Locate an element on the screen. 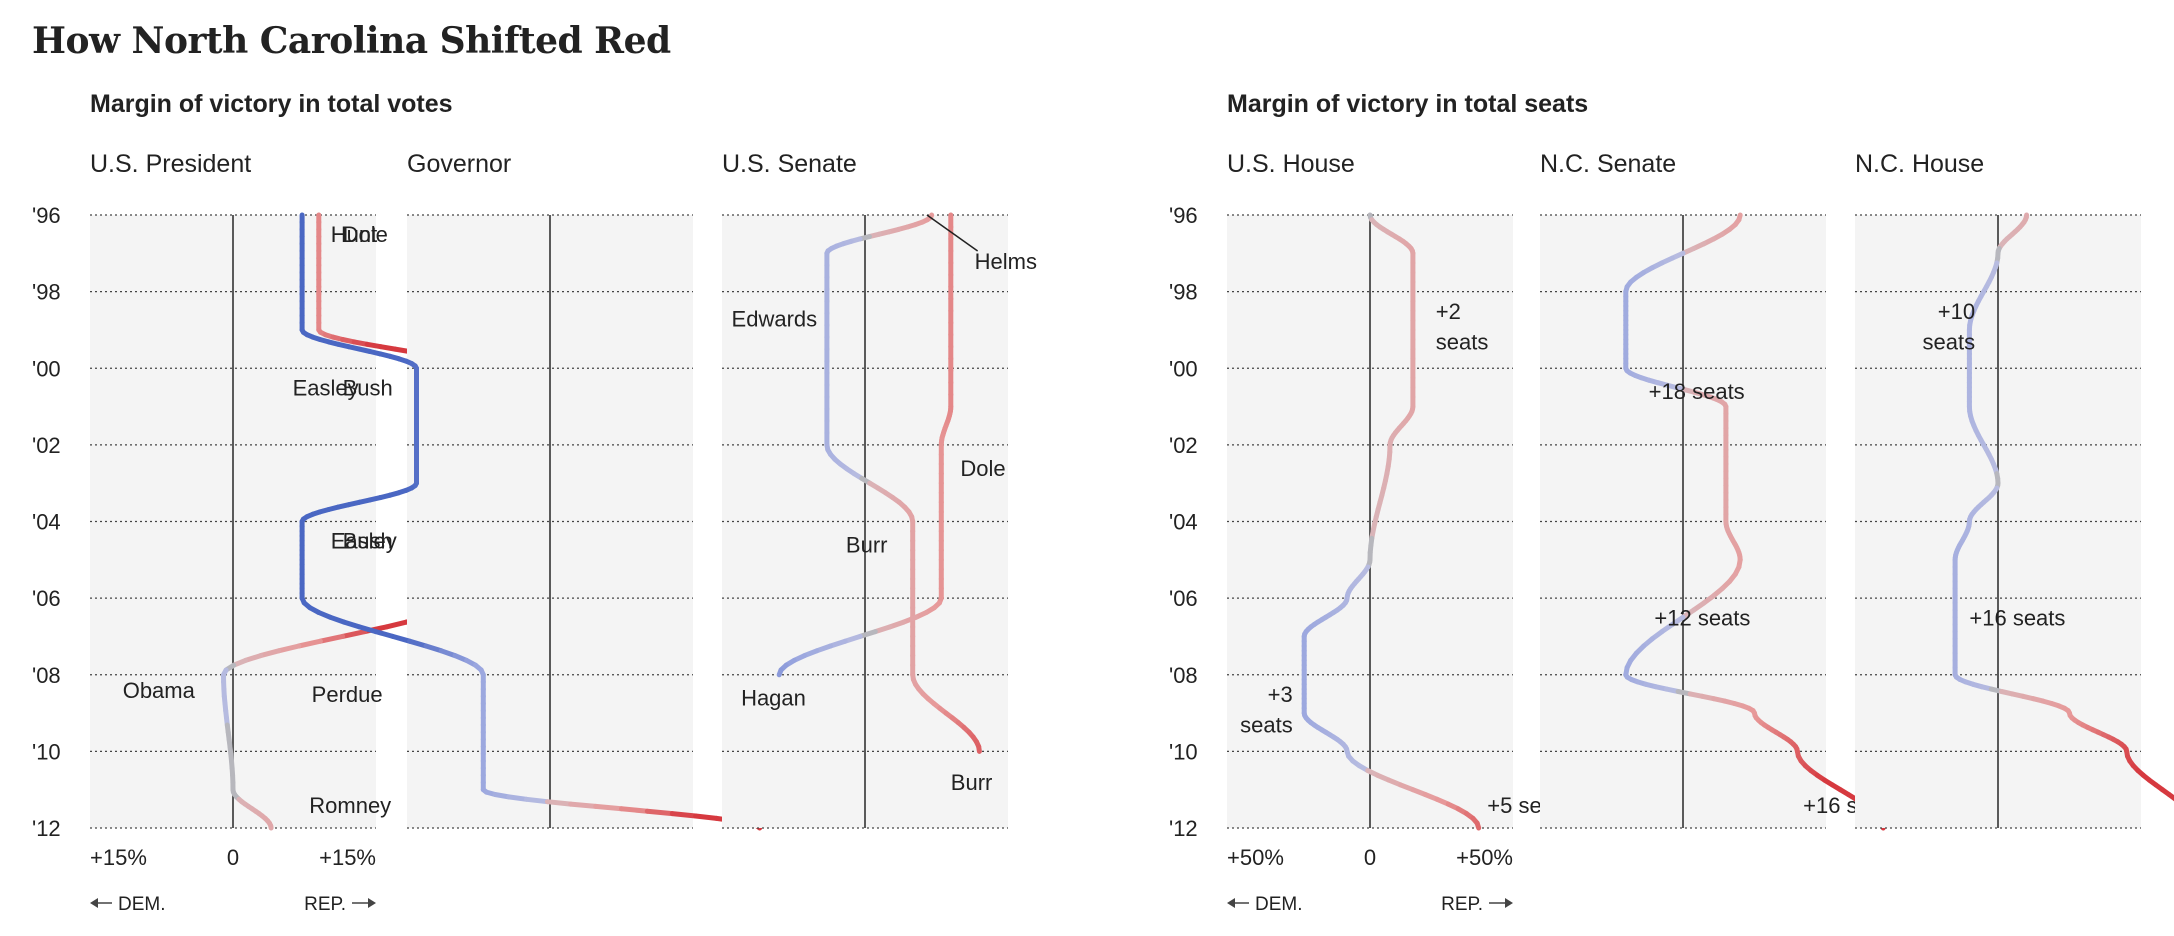 Image resolution: width=2174 pixels, height=936 pixels. annotation-label: Obama is located at coordinates (159, 690).